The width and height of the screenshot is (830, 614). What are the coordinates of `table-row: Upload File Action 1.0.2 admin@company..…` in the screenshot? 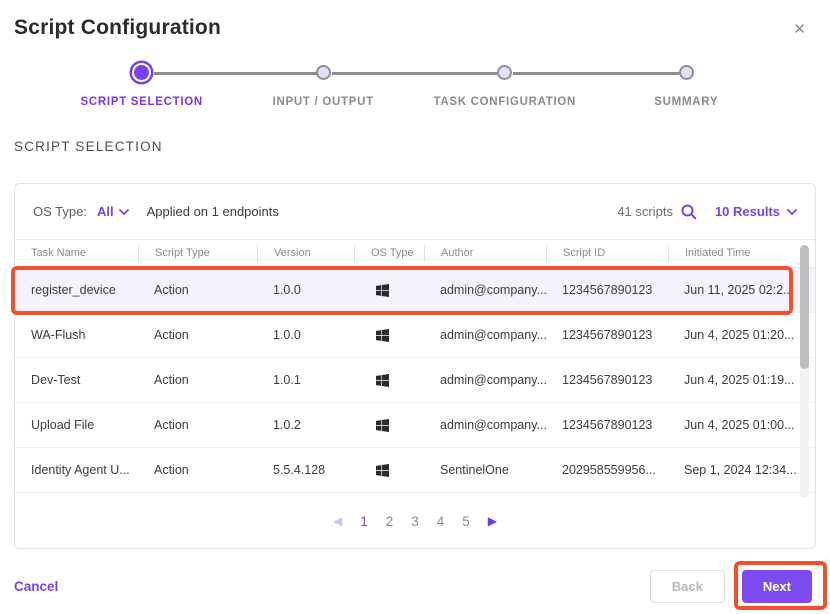 It's located at (415, 425).